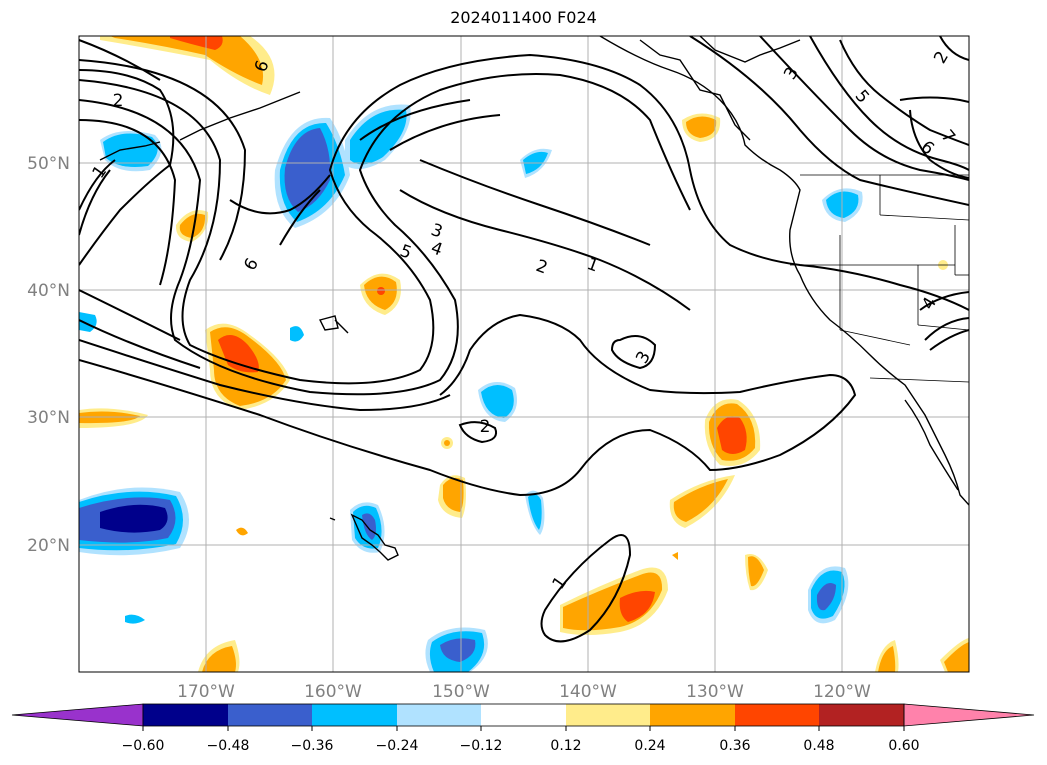  I want to click on colorbar-label: 0.12, so click(565, 746).